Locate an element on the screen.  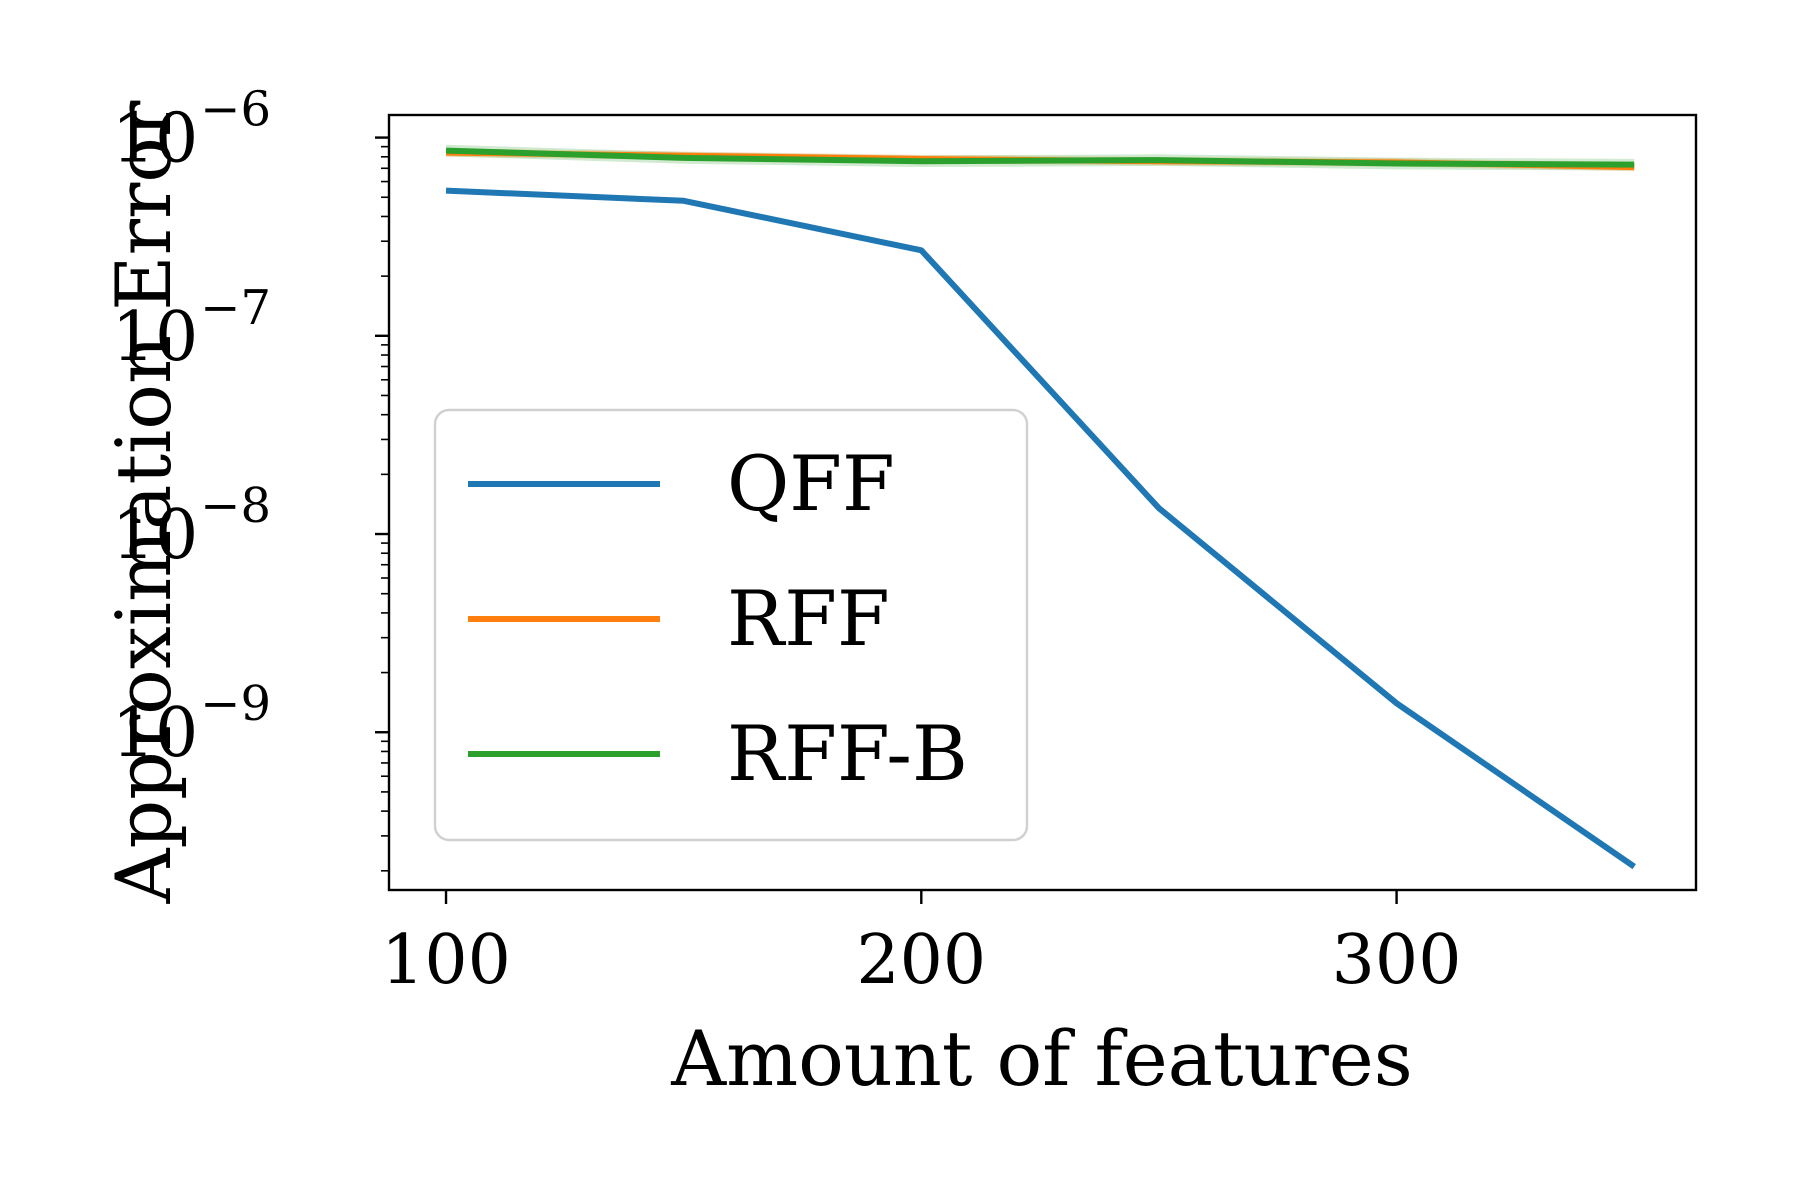
x-tick-label: 100 is located at coordinates (446, 960).